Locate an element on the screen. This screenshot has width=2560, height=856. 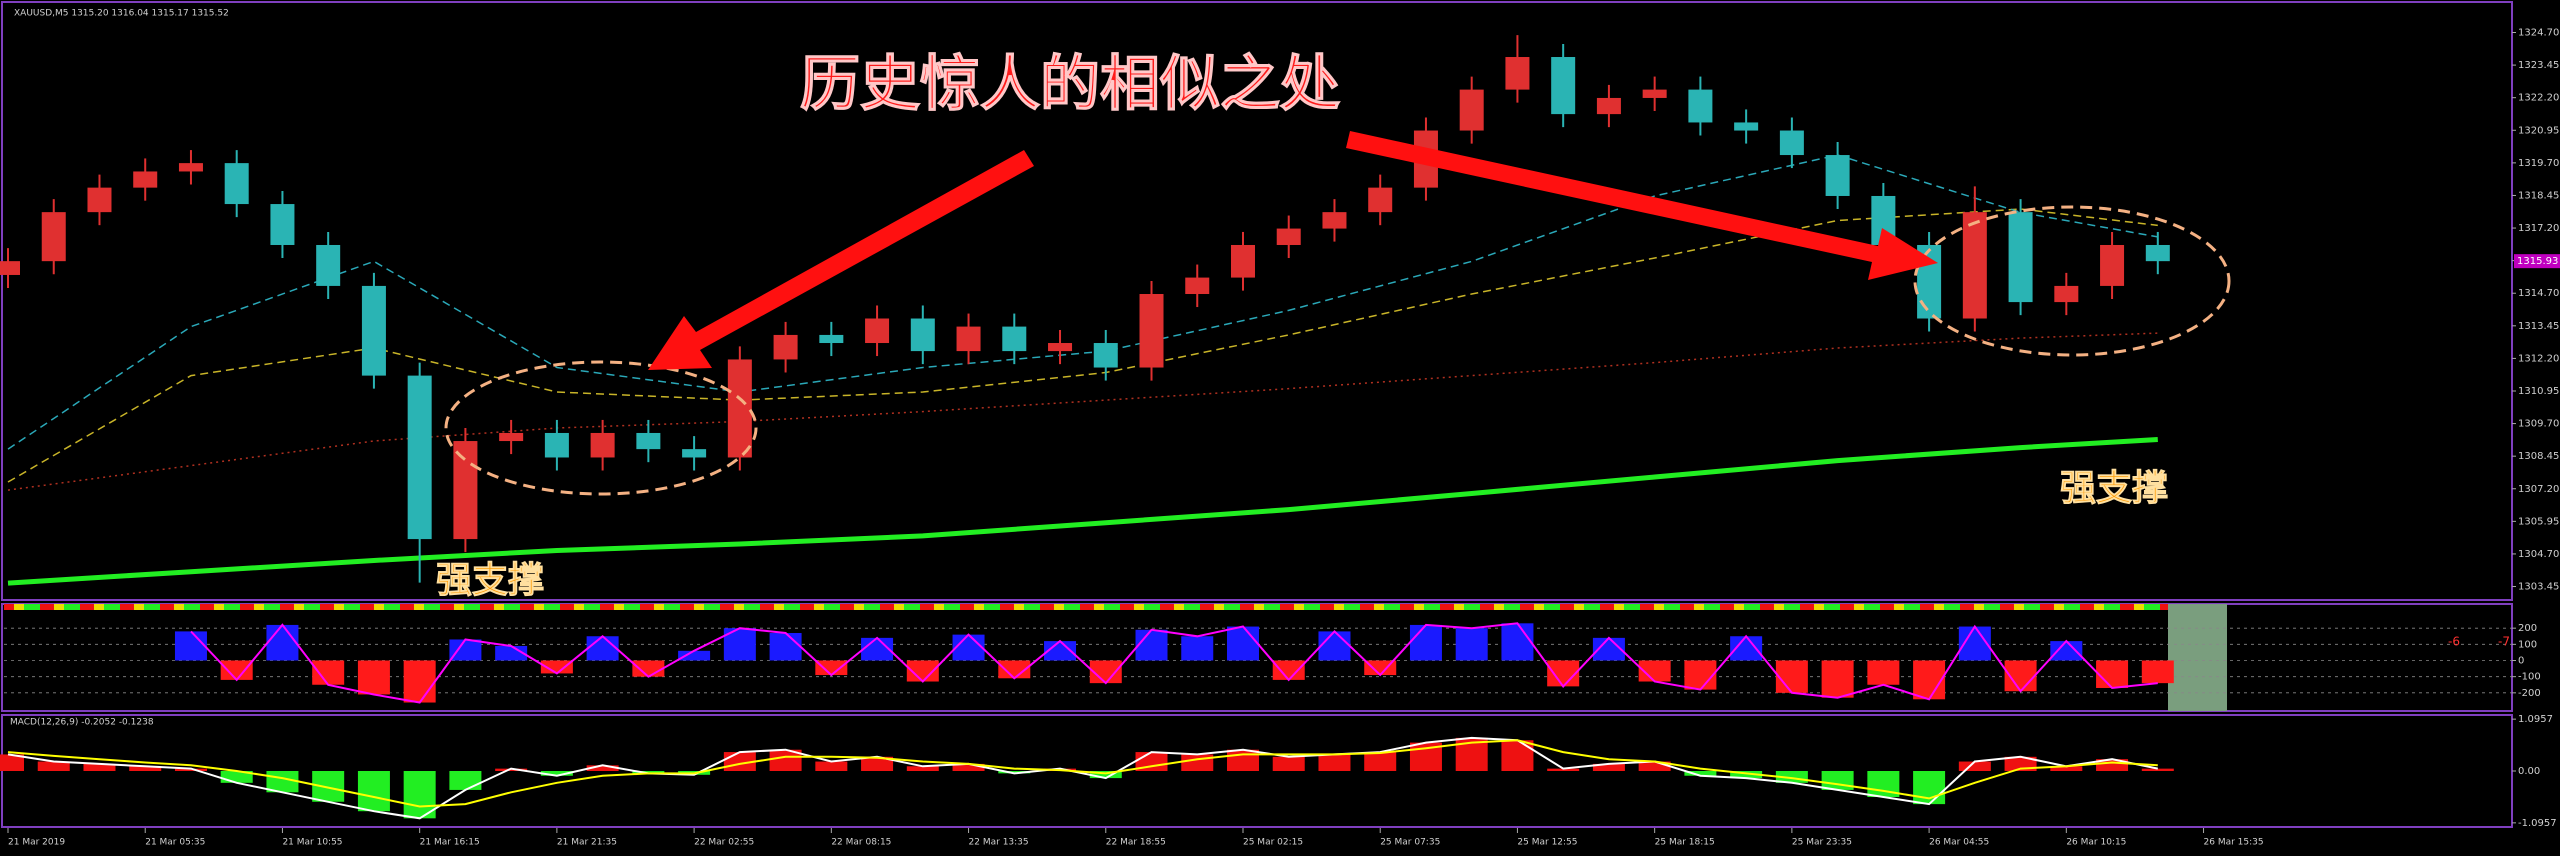
y-tick-label: 1320.95 is located at coordinates (2538, 130).